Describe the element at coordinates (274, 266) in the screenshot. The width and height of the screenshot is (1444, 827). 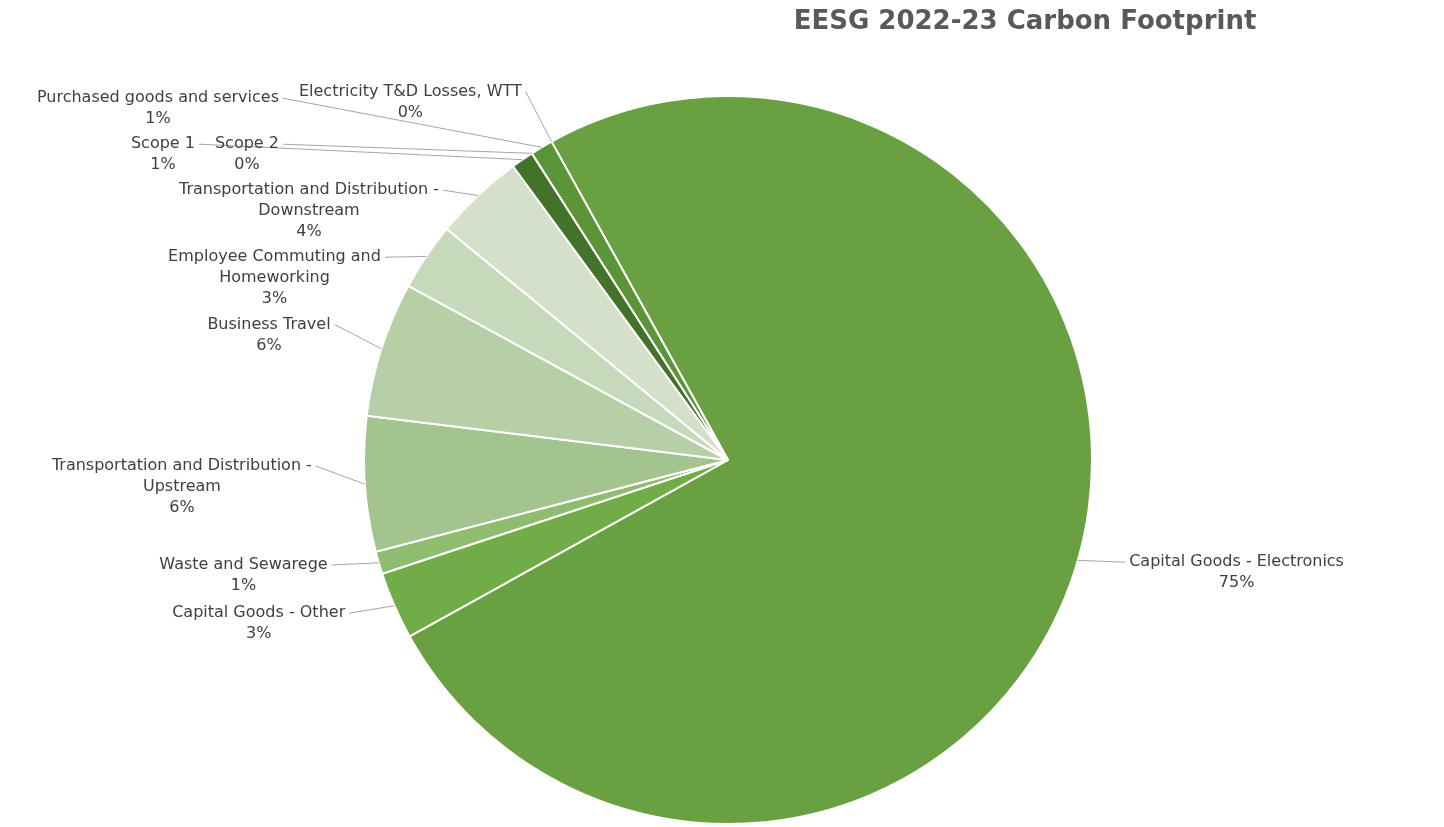
I see `slice-label: Employee Commuting and Homeworking` at that location.